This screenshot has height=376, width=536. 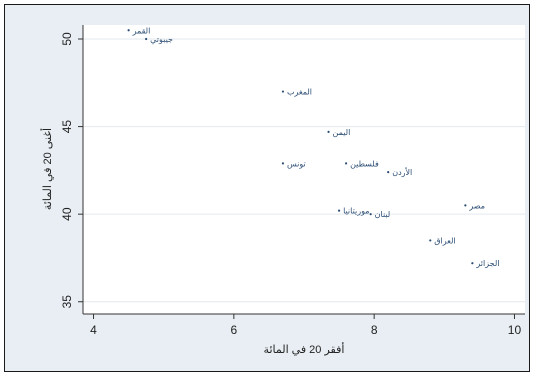 I want to click on x-tick-label: 8, so click(x=374, y=330).